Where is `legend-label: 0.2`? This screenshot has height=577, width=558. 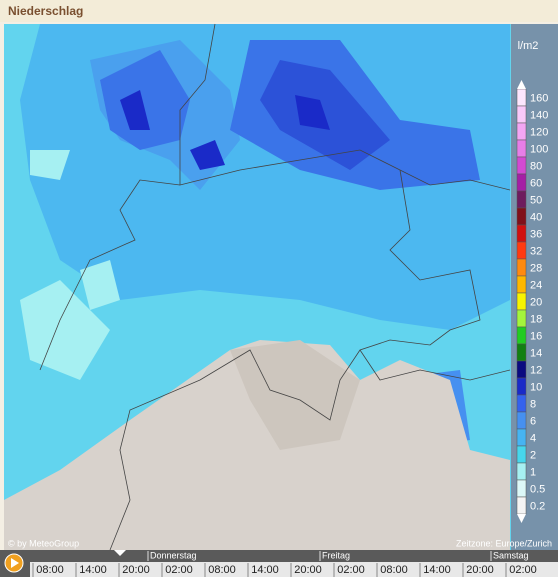
legend-label: 0.2 is located at coordinates (537, 506).